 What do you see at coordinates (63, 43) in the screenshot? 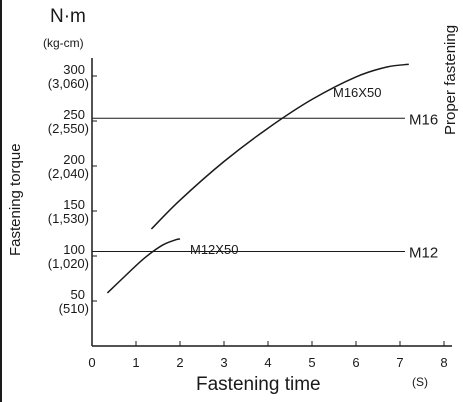
I see `y-unit-alt: (kg-cm)` at bounding box center [63, 43].